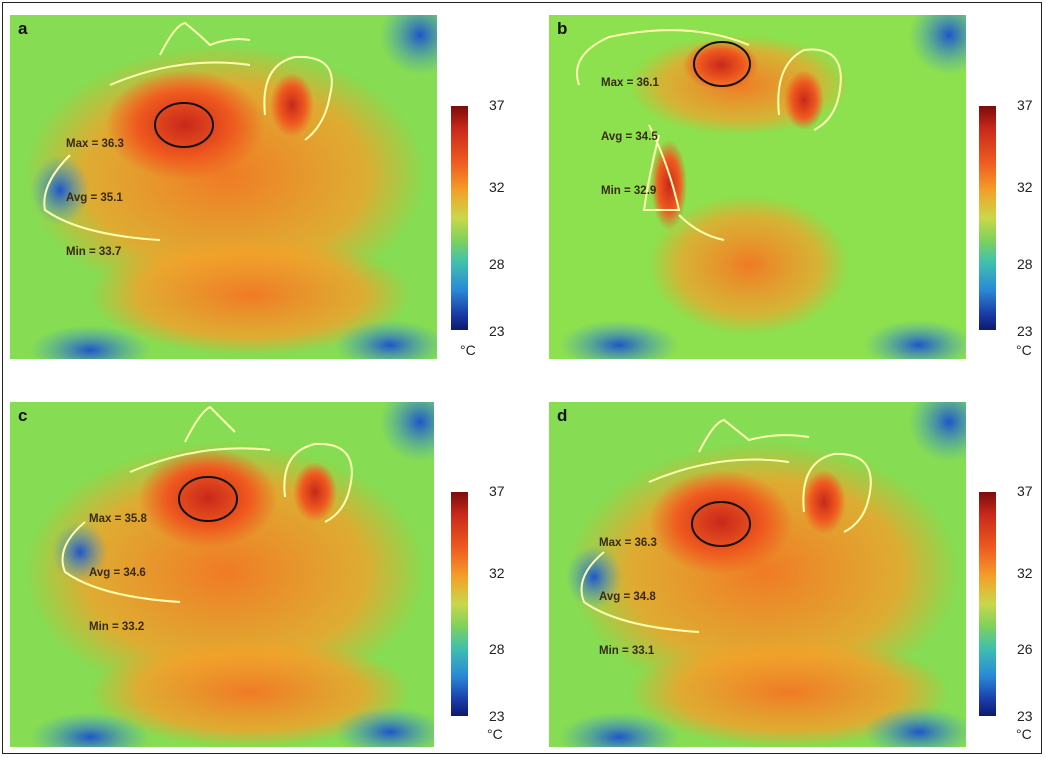 The height and width of the screenshot is (758, 1046). Describe the element at coordinates (630, 83) in the screenshot. I see `stat-max-b: Max = 36.1` at that location.